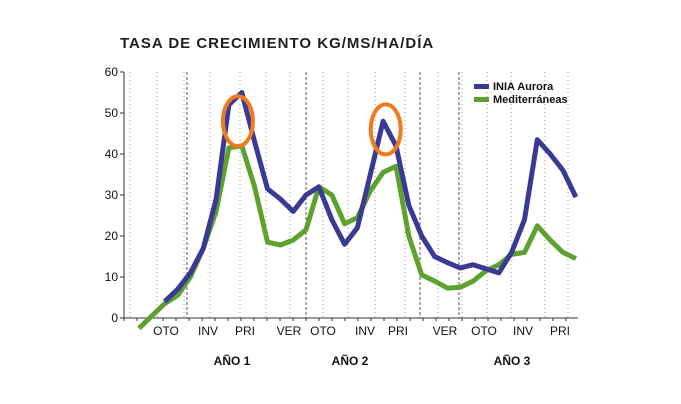  I want to click on y-tick-label: 20, so click(112, 236).